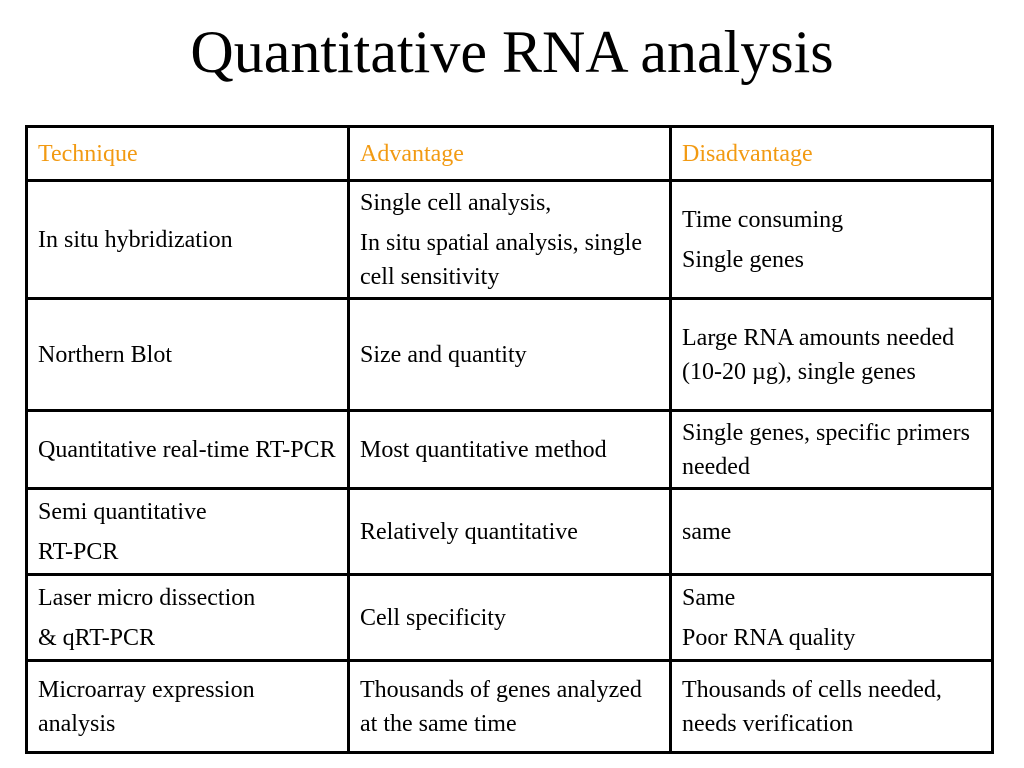  I want to click on cell-text: Most quantitative method, so click(483, 449).